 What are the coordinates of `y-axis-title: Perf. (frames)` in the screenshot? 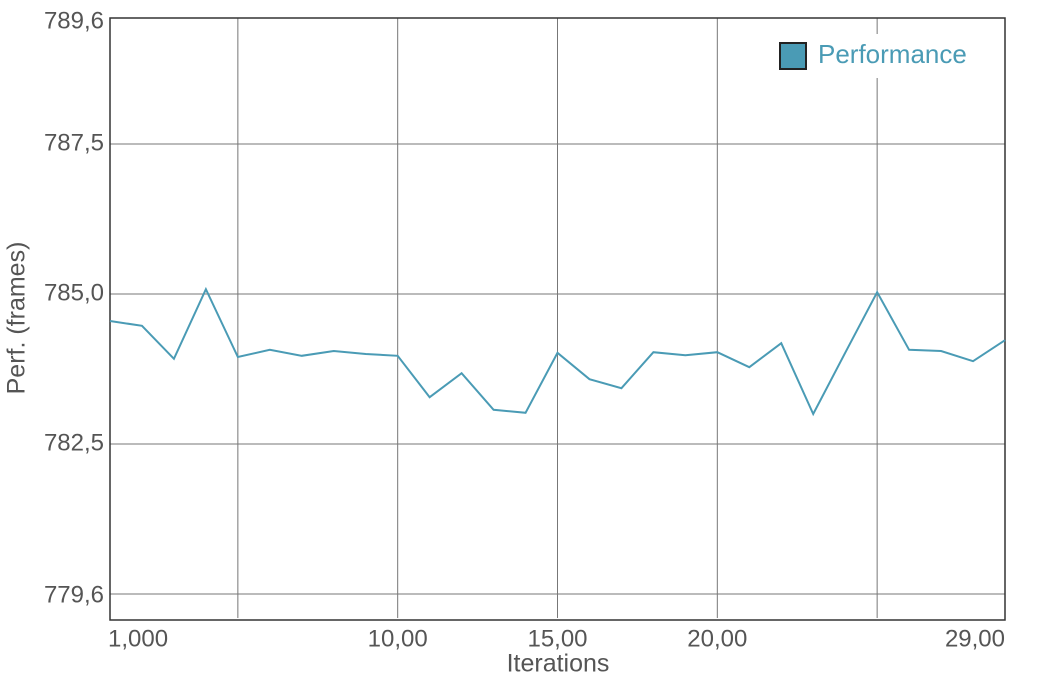 It's located at (17, 318).